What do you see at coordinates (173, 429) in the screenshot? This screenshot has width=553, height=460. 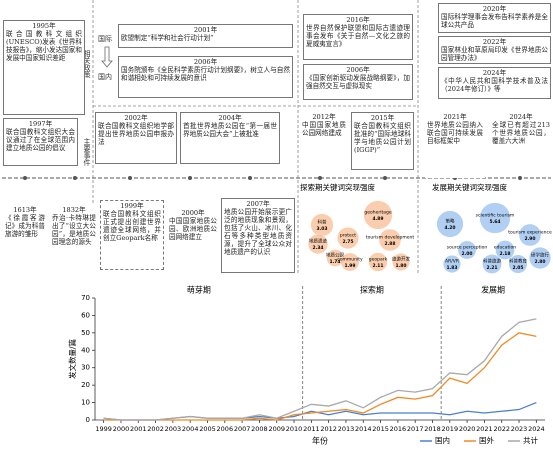 I see `x-tick-label: 2003` at bounding box center [173, 429].